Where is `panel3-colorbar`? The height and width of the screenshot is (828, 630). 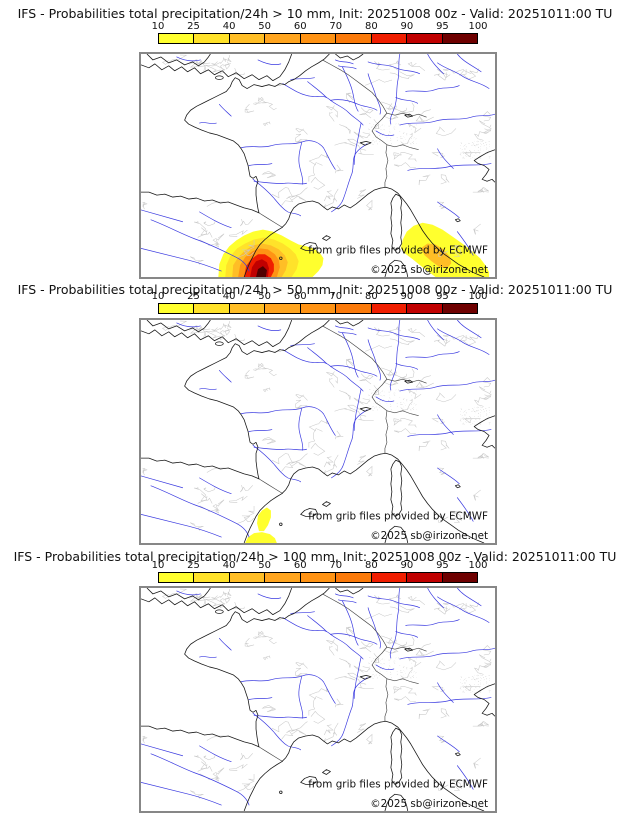
panel3-colorbar is located at coordinates (318, 577).